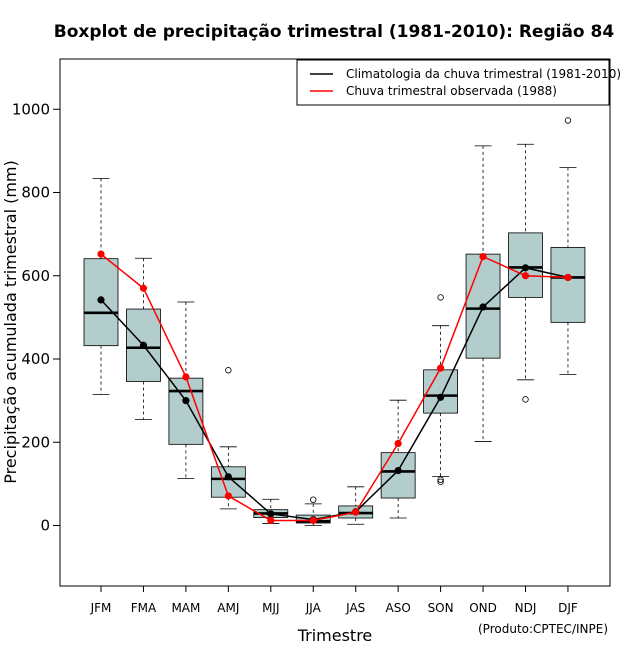 This screenshot has width=640, height=660. Describe the element at coordinates (451, 91) in the screenshot. I see `legend-label-observed: Chuva trimestral observada (1988)` at that location.